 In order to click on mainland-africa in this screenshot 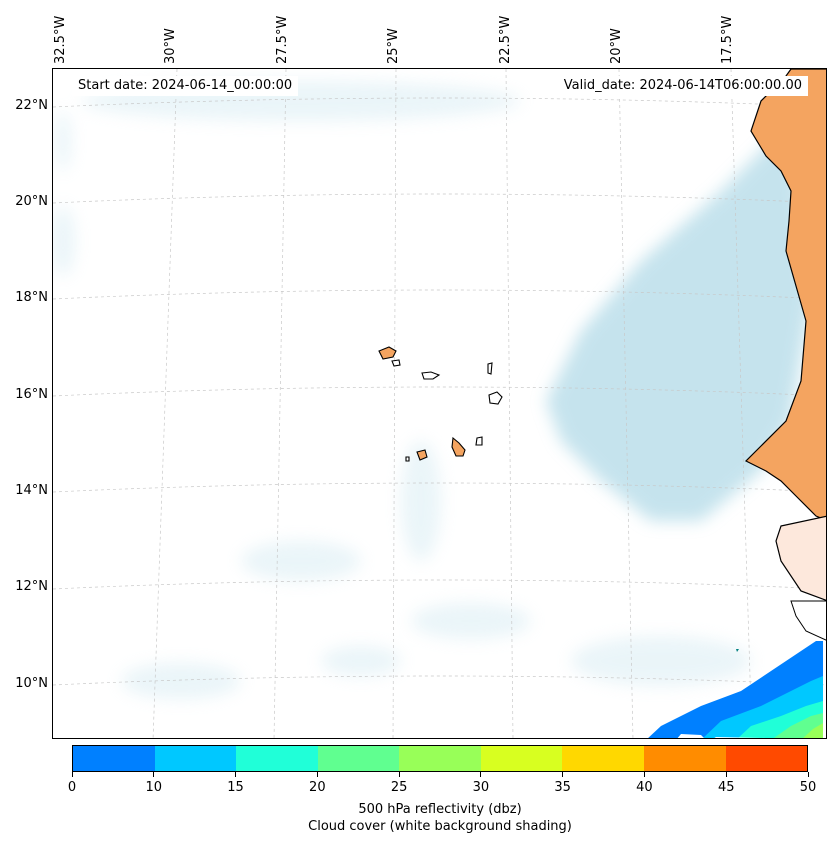, I will do `click(785, 355)`.